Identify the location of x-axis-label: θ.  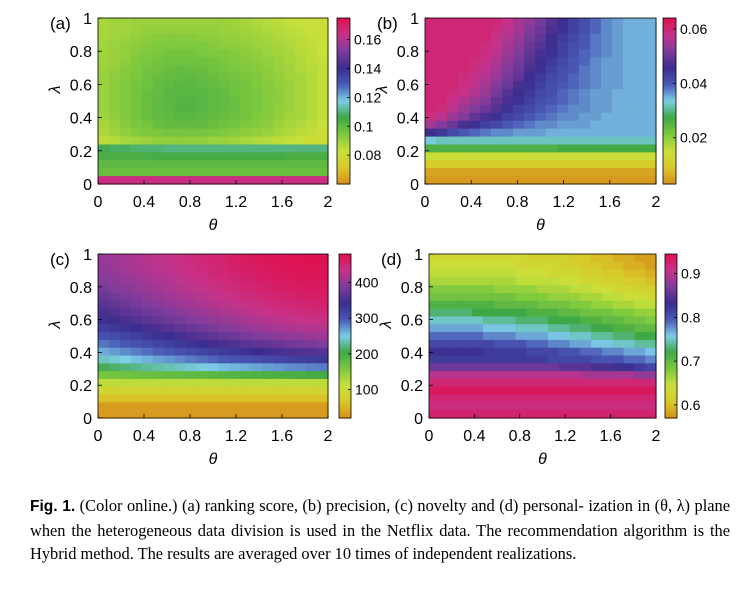
(540, 225).